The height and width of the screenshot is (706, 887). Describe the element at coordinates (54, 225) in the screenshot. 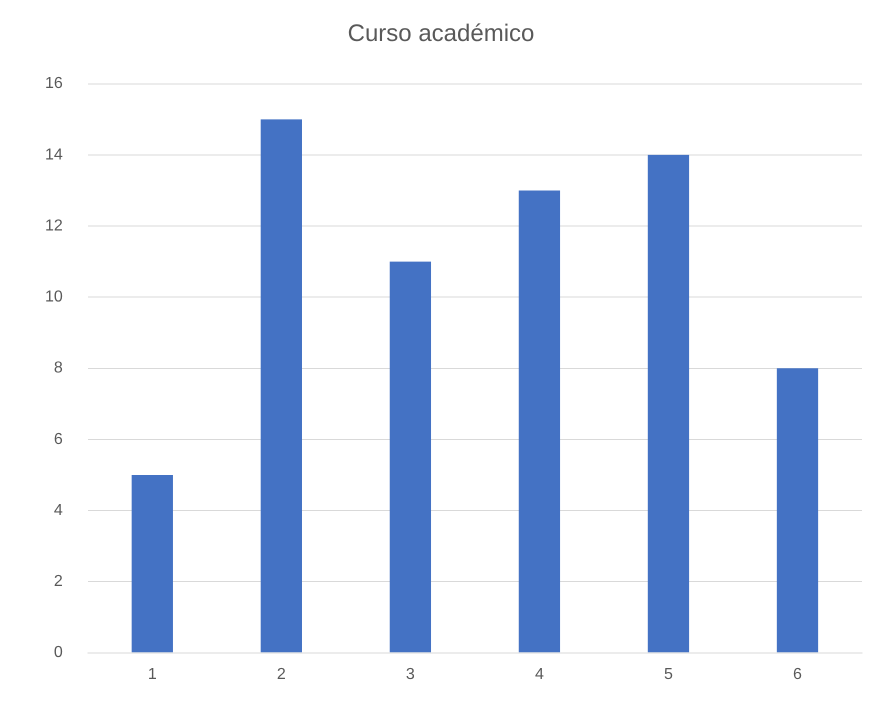

I see `y-tick-label: 12` at that location.